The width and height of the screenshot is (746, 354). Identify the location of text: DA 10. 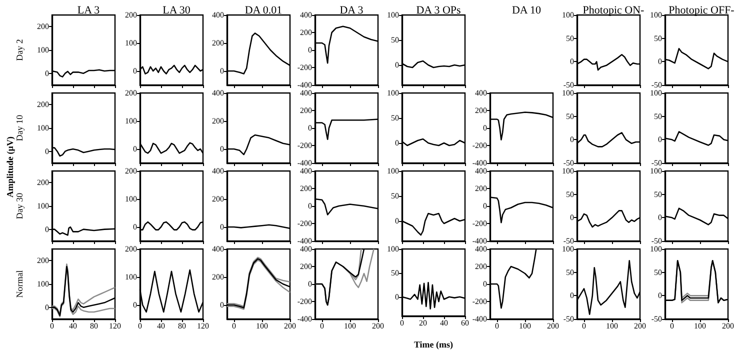
(526, 10).